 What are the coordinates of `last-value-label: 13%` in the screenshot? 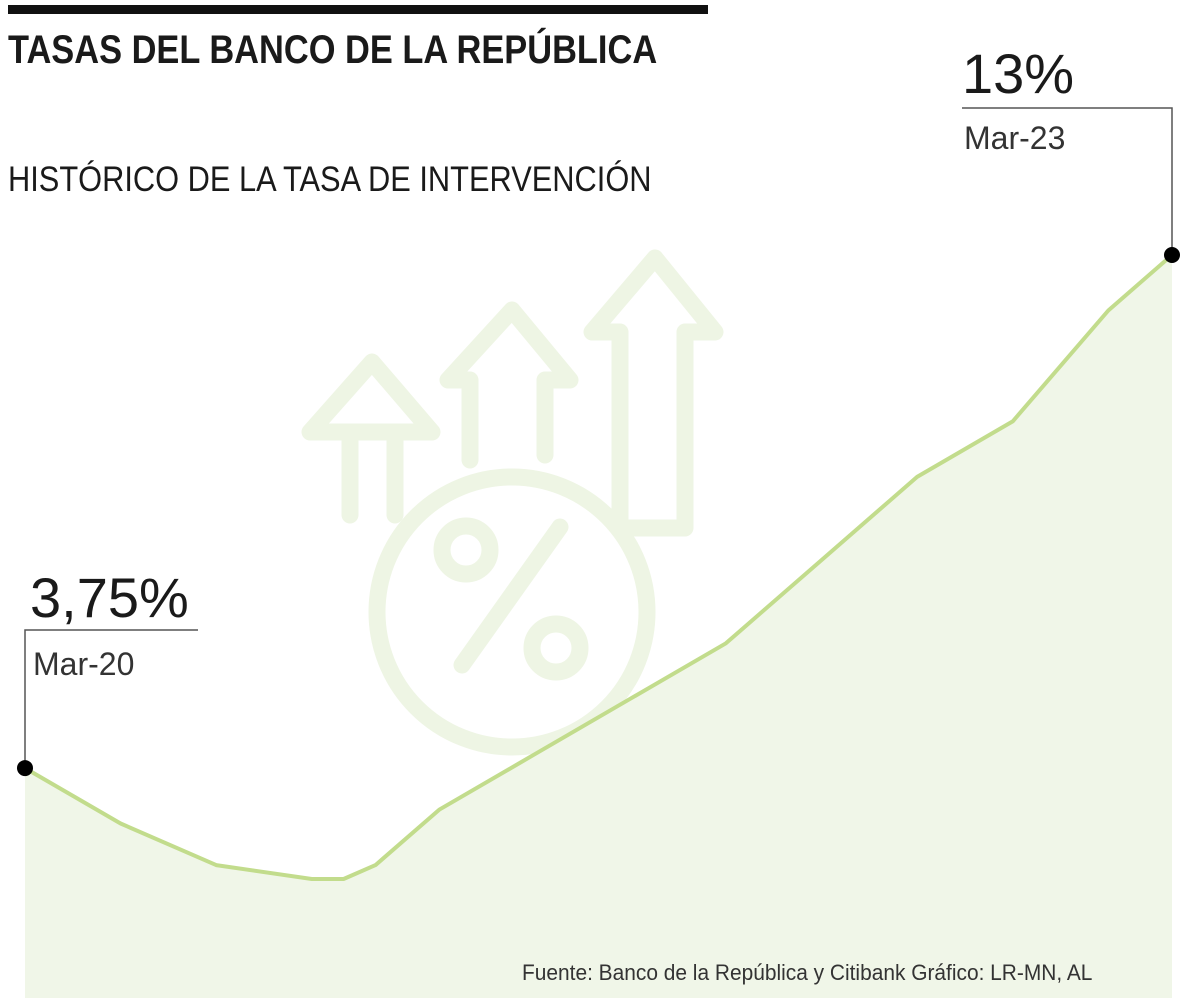 It's located at (1018, 73).